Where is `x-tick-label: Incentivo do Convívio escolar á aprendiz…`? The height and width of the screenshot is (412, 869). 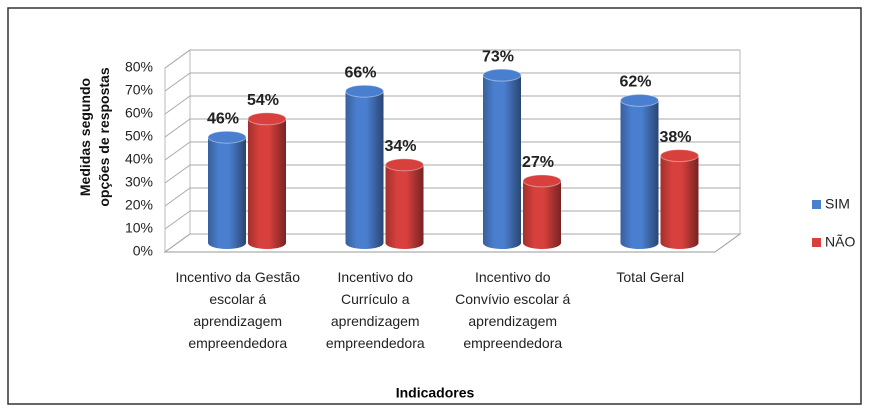
x-tick-label: Incentivo do Convívio escolar á aprendiz… is located at coordinates (513, 310).